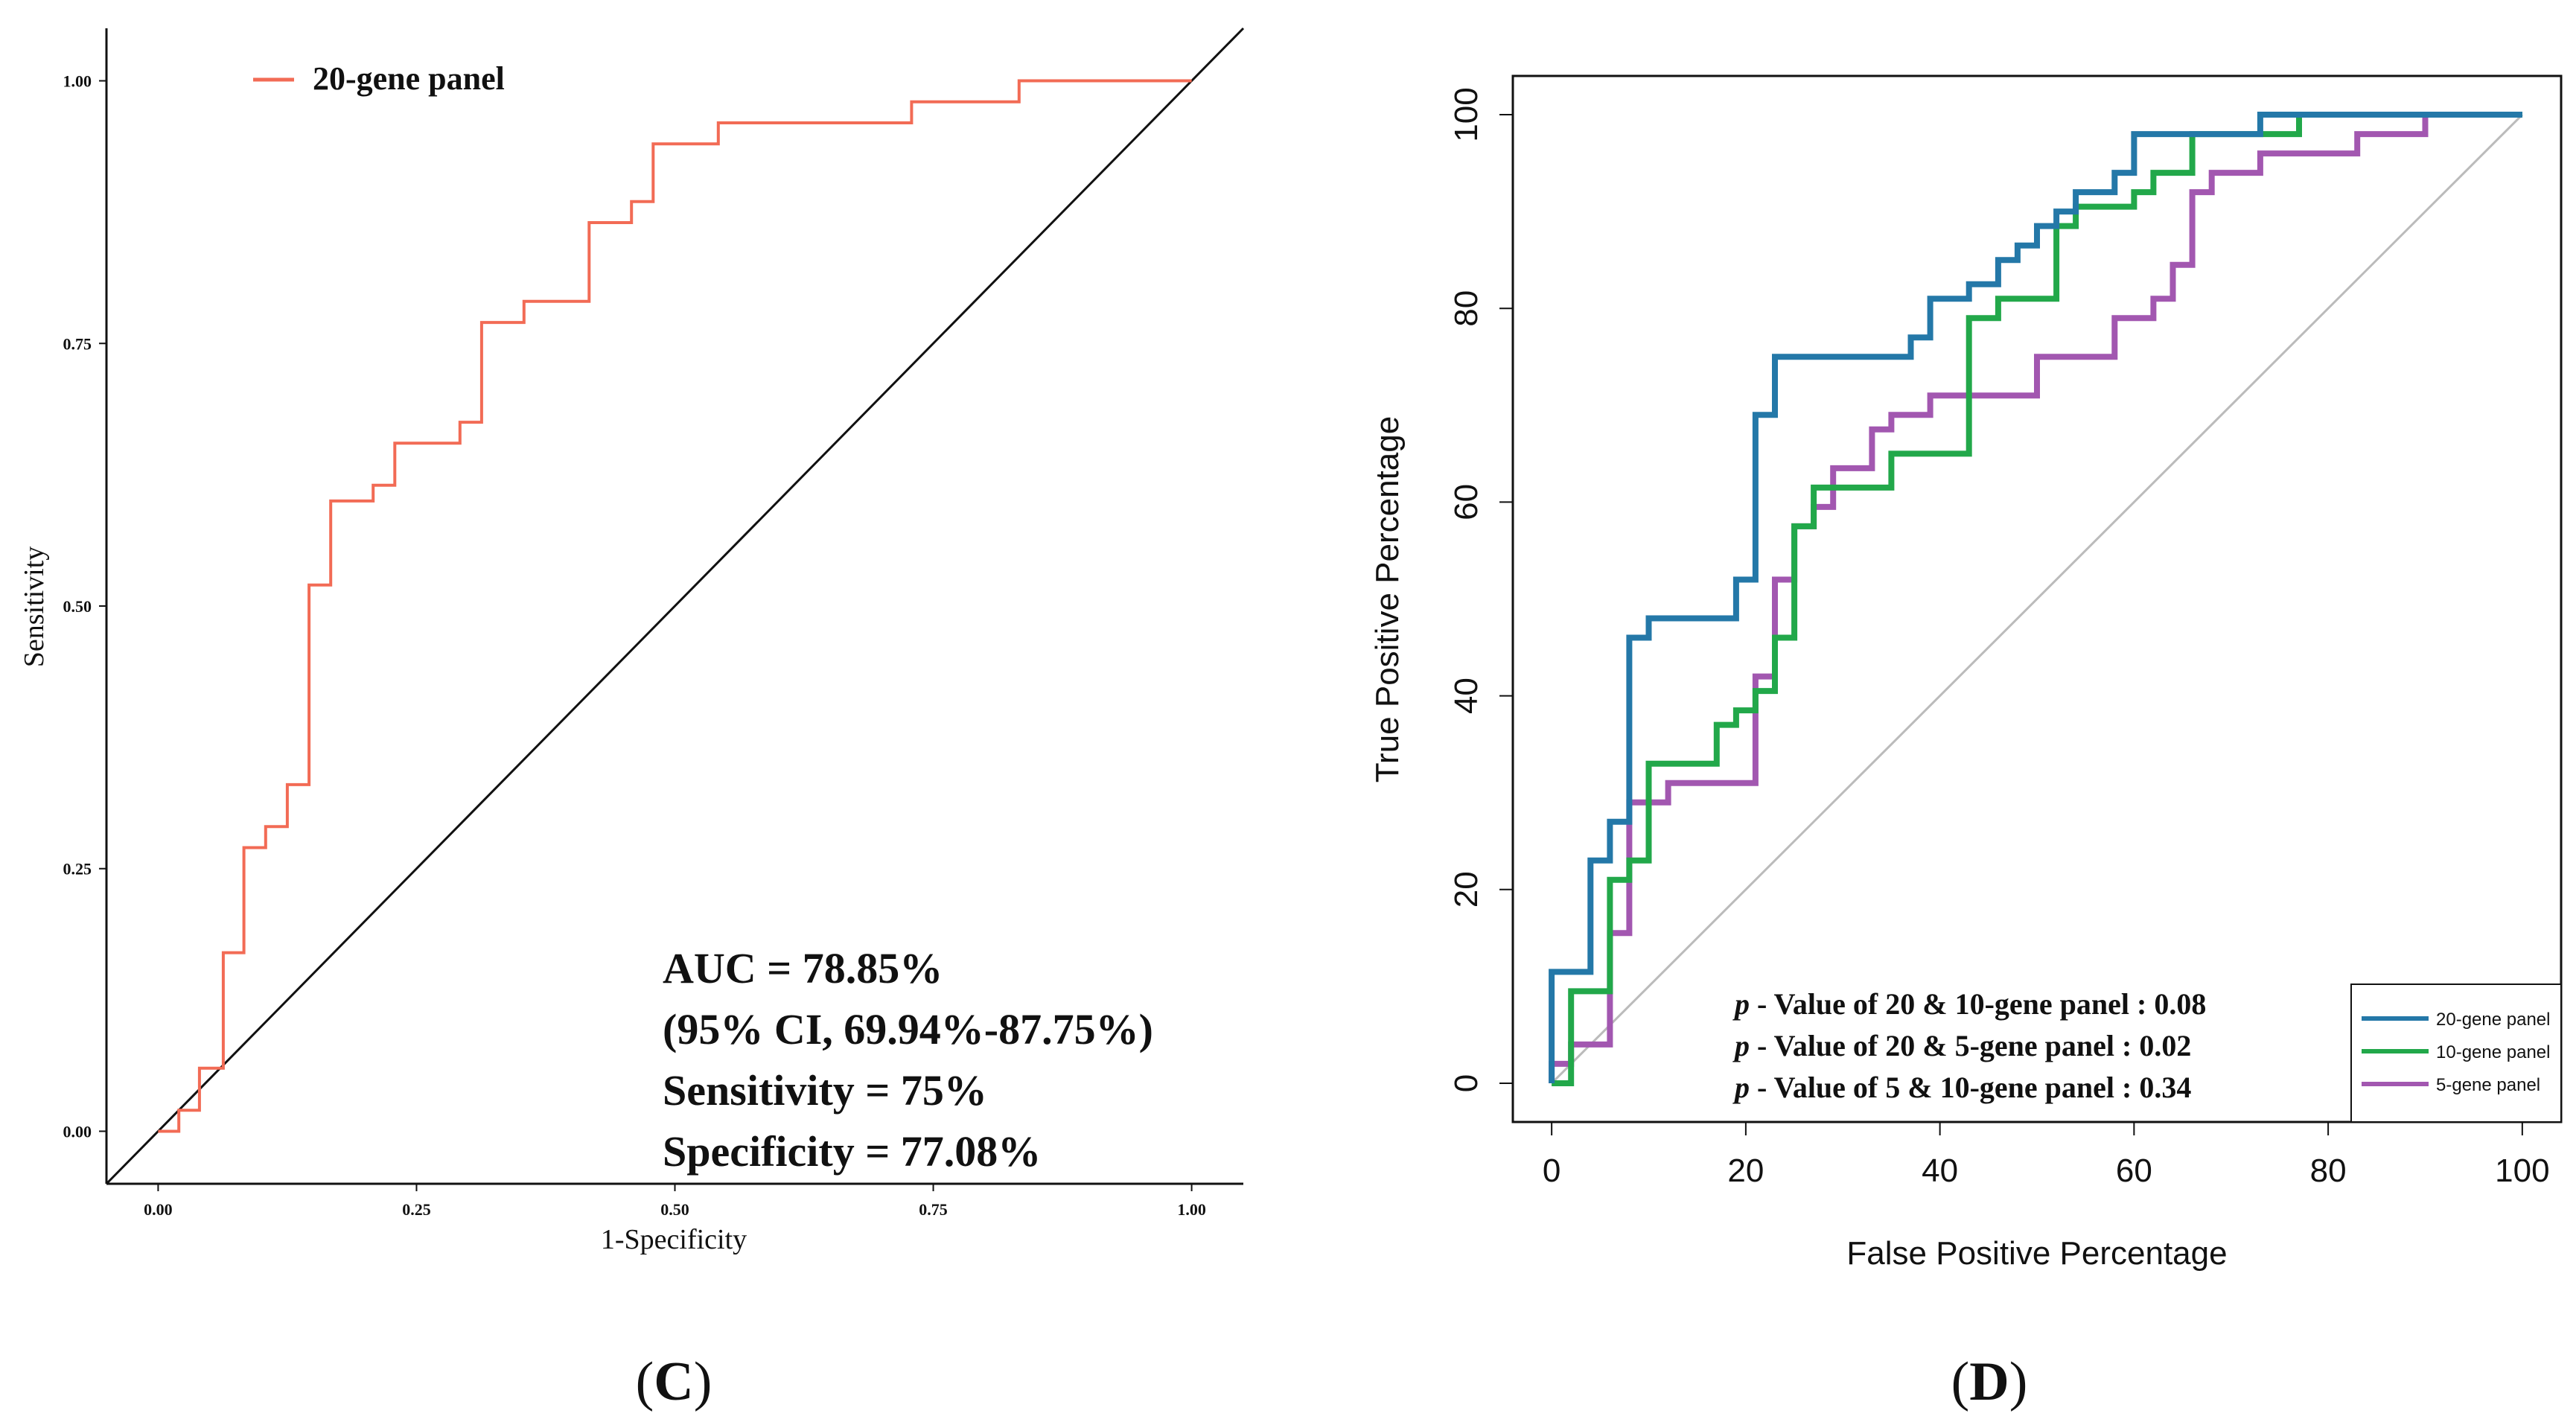  What do you see at coordinates (908, 1029) in the screenshot?
I see `c-annotation-ci: (95% CI, 69.94%-87.75%)` at bounding box center [908, 1029].